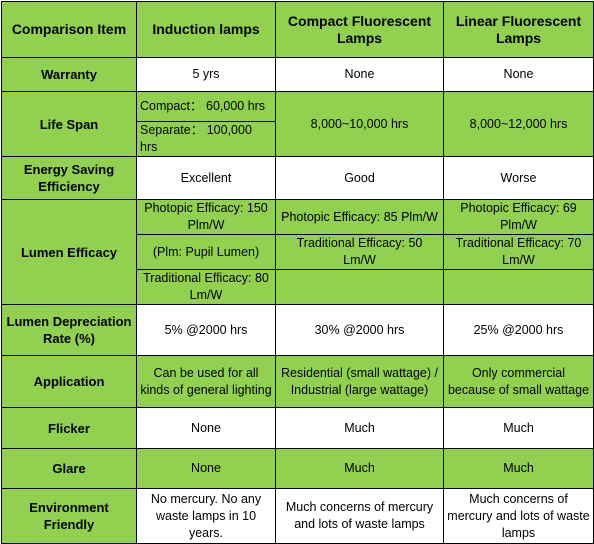  I want to click on row: Warranty 5 yrs None None, so click(297, 74).